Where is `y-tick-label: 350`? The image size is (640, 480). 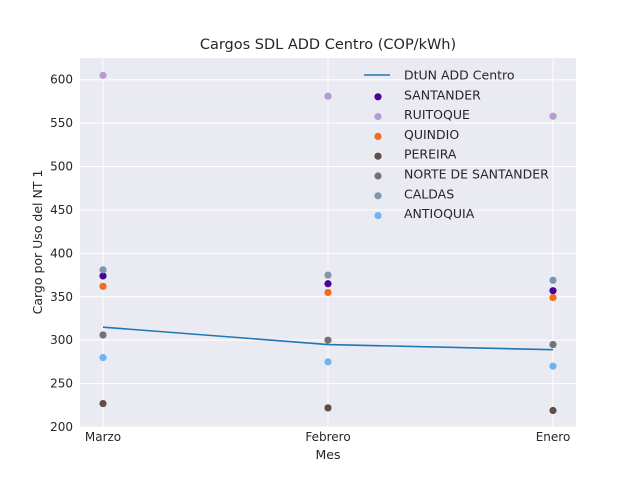
y-tick-label: 350 is located at coordinates (61, 297).